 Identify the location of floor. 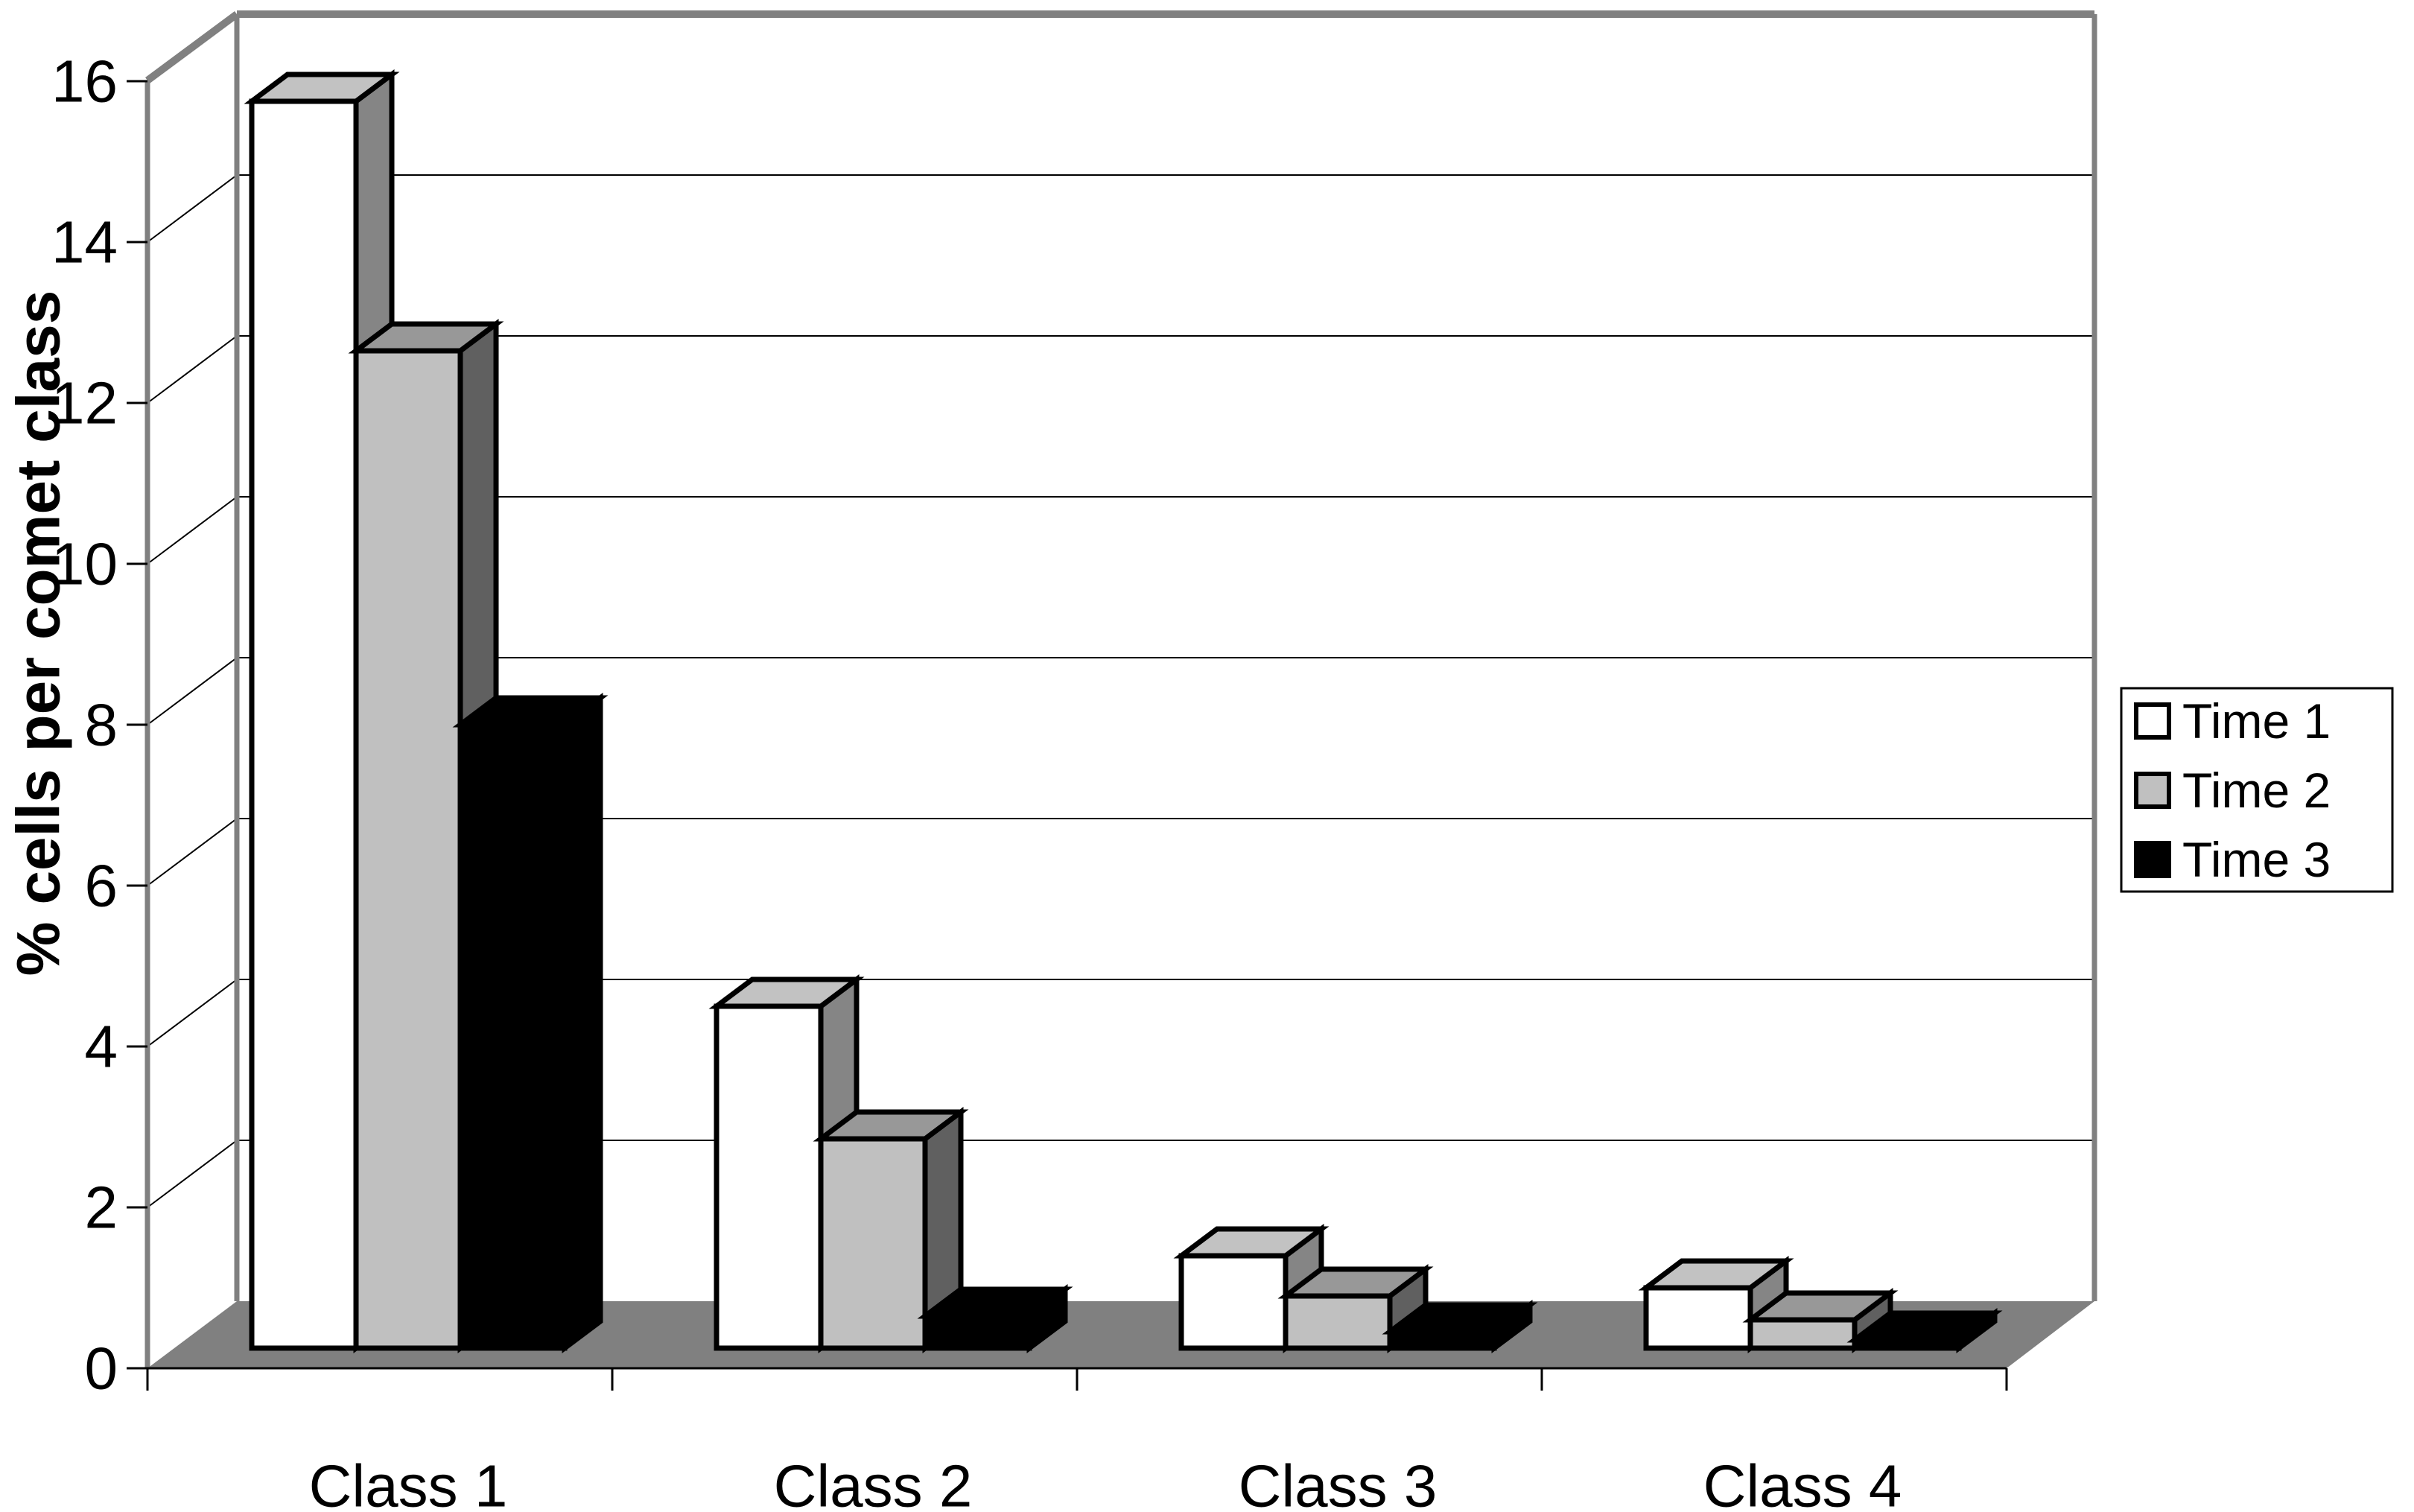
(1120, 1334).